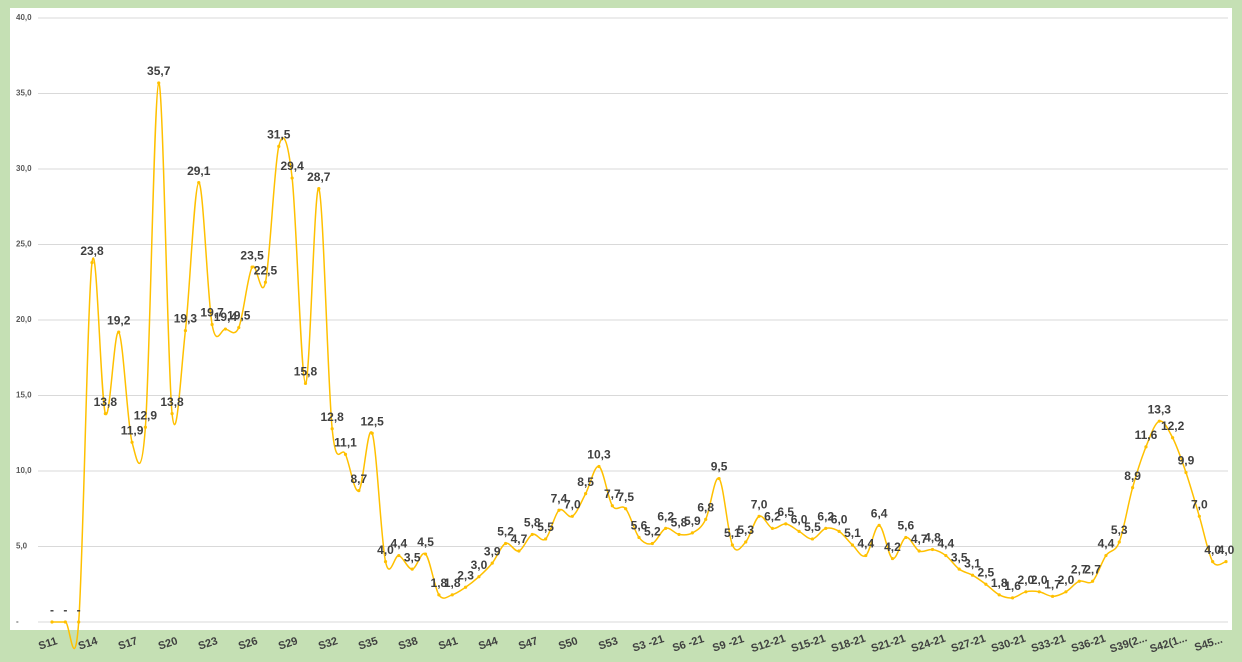 The height and width of the screenshot is (662, 1242). I want to click on x-tick-label: S33-21, so click(1048, 644).